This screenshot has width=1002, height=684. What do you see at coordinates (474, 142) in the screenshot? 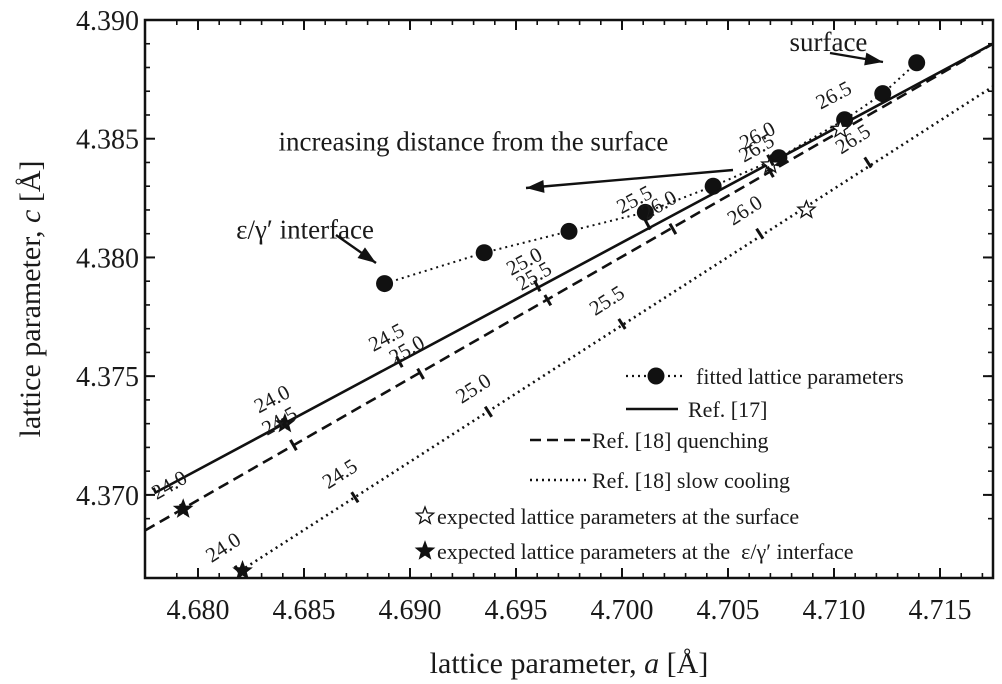
I see `annotation-text: increasing distance from the surface` at bounding box center [474, 142].